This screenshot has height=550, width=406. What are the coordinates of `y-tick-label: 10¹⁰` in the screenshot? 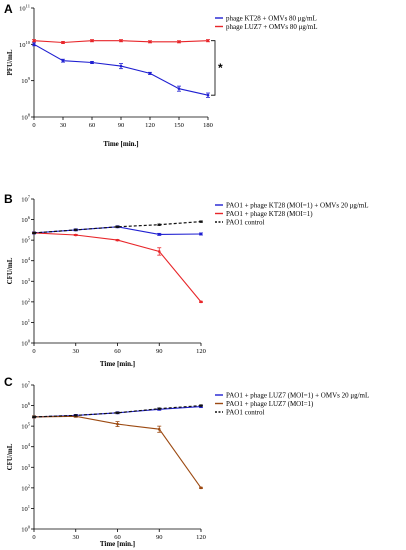 It's located at (25, 44).